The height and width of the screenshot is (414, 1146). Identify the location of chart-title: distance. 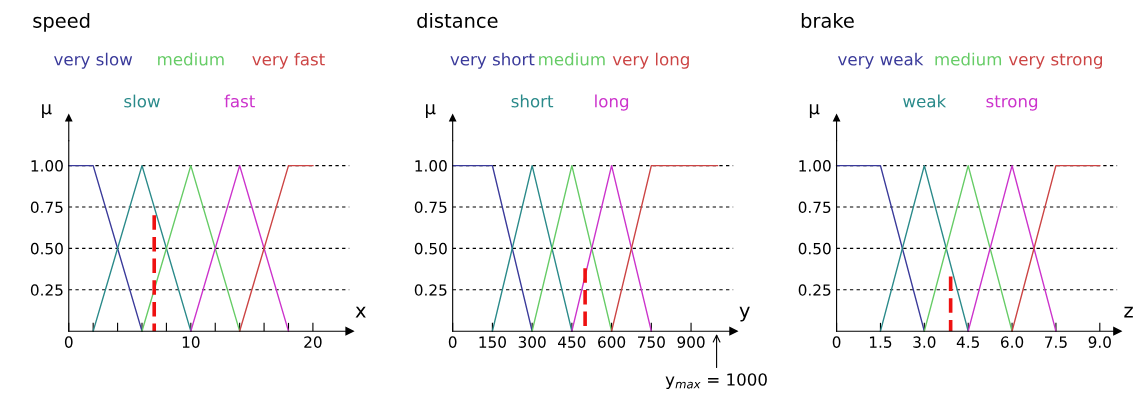
(457, 20).